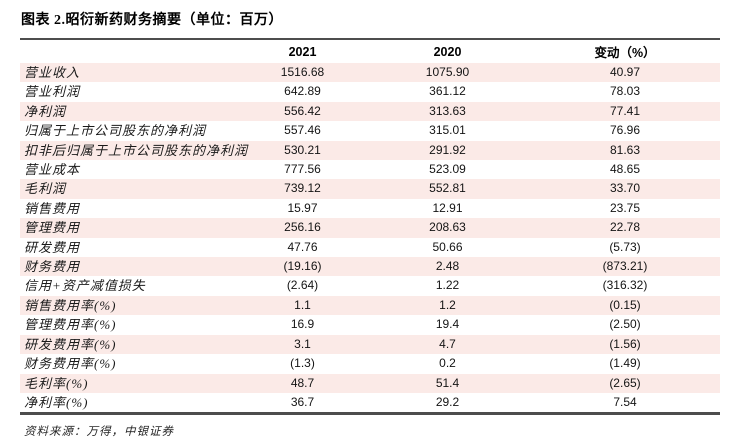 The height and width of the screenshot is (446, 733). I want to click on row-label: 信用+资产减值损失, so click(85, 286).